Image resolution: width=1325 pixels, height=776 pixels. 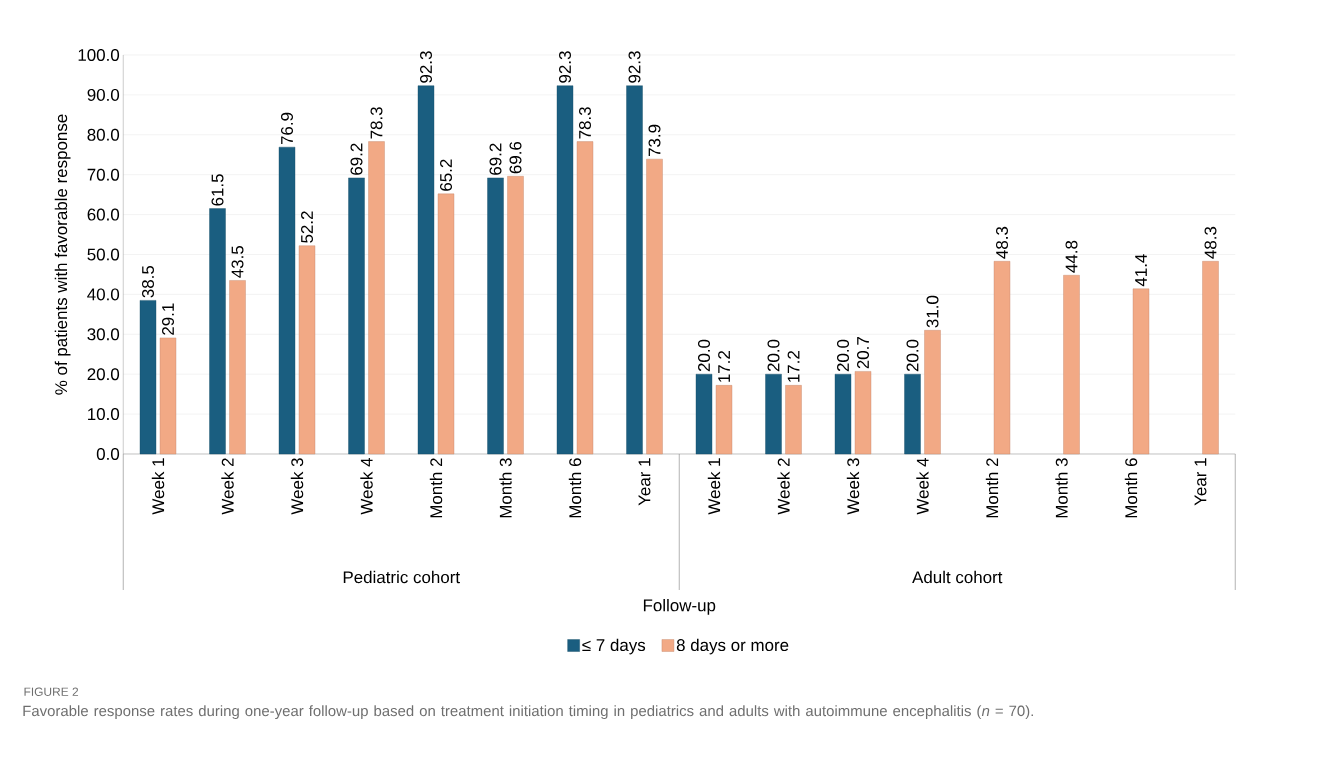 I want to click on text: Adult cohort, so click(x=957, y=577).